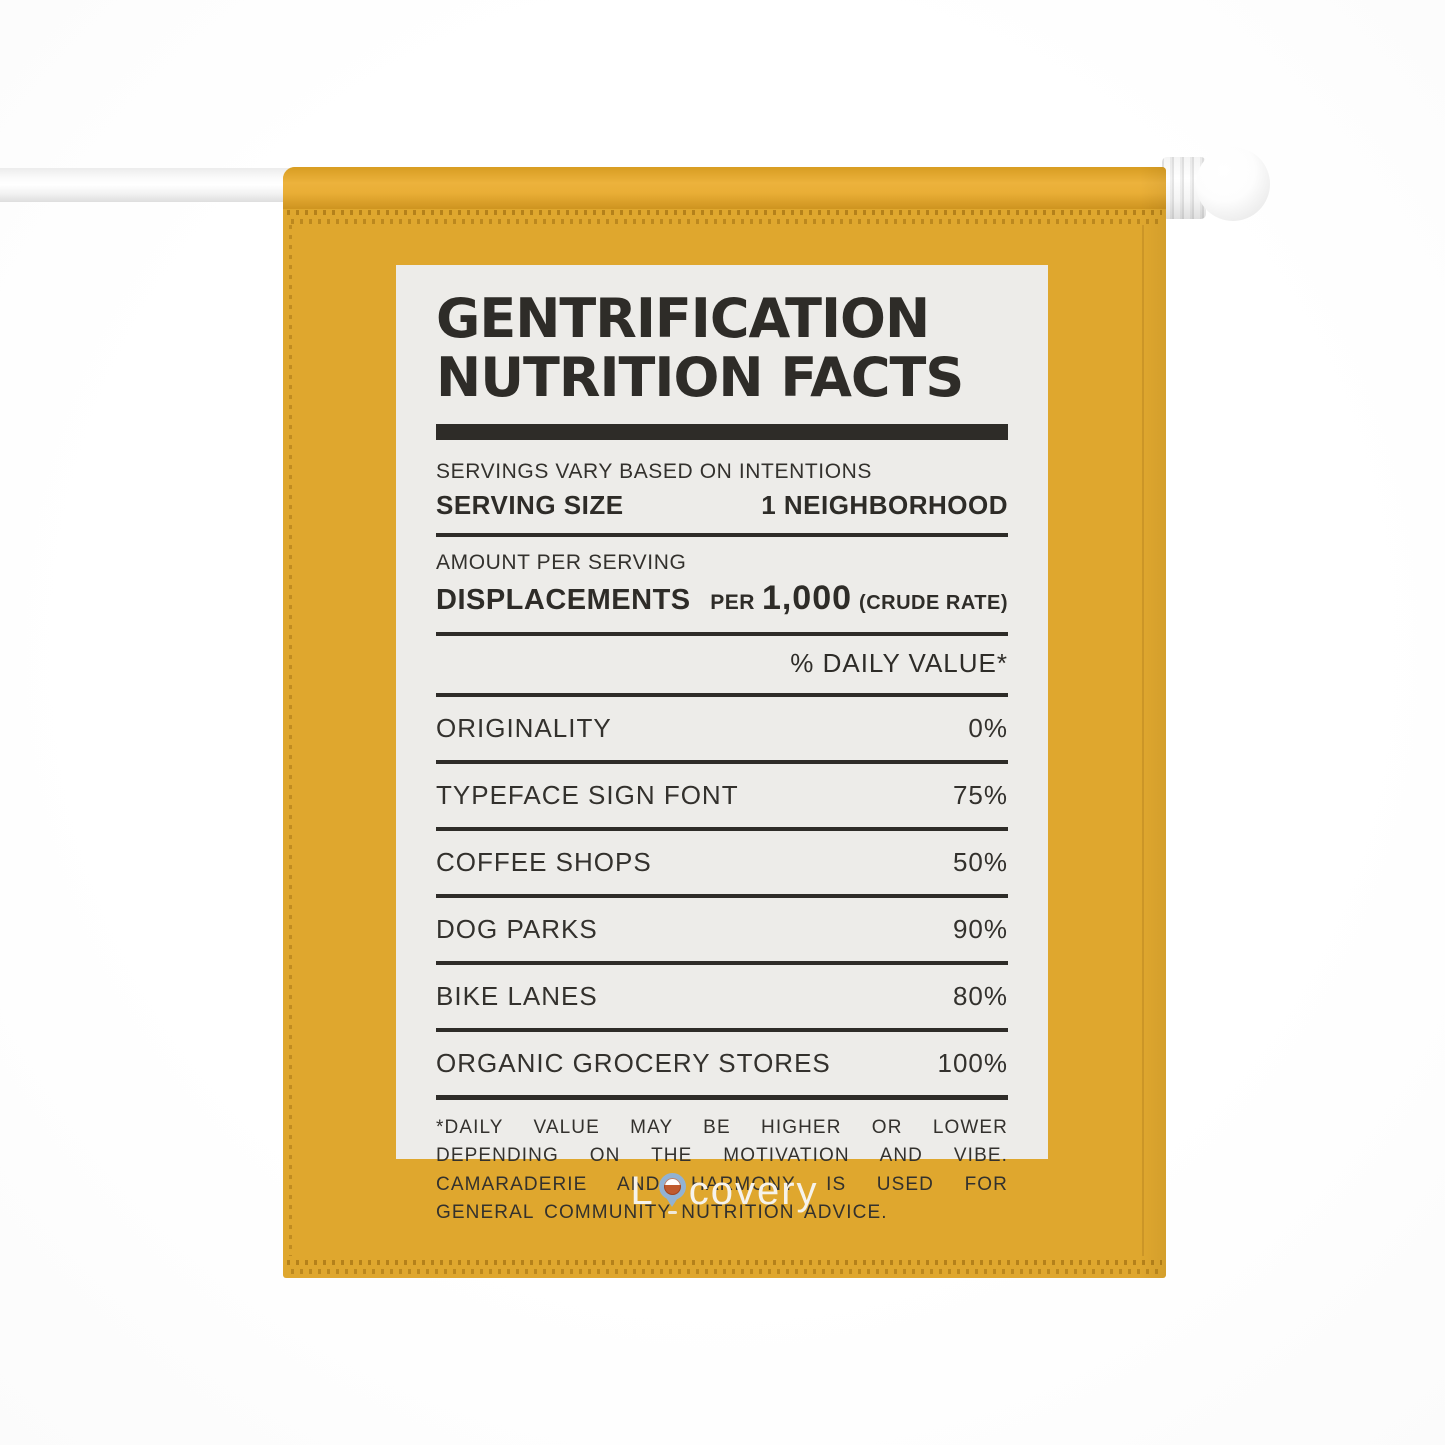 The height and width of the screenshot is (1445, 1445). I want to click on displacements-row: DISPLACEMENTS PER 1,000 (CRUDE RATE), so click(722, 598).